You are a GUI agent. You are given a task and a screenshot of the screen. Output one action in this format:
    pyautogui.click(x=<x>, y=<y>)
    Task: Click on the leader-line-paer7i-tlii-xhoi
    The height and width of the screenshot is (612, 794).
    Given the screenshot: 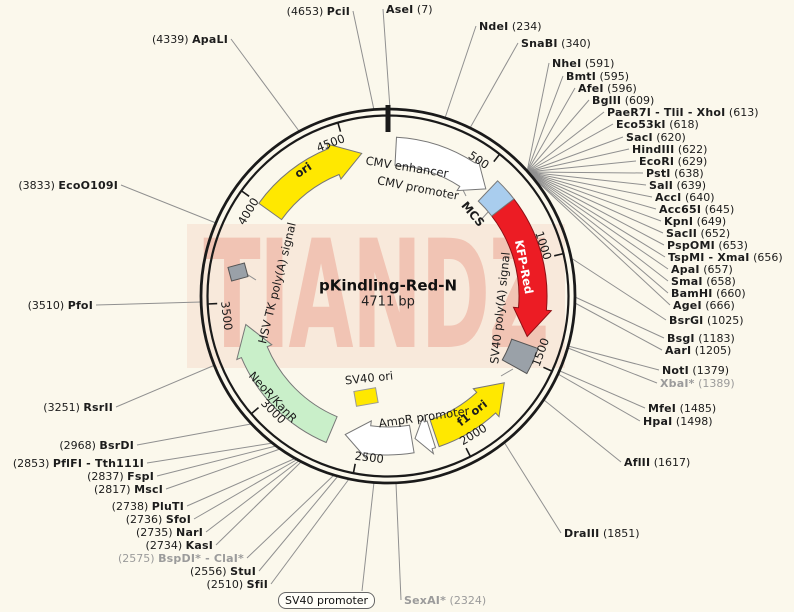 What is the action you would take?
    pyautogui.click(x=565, y=142)
    